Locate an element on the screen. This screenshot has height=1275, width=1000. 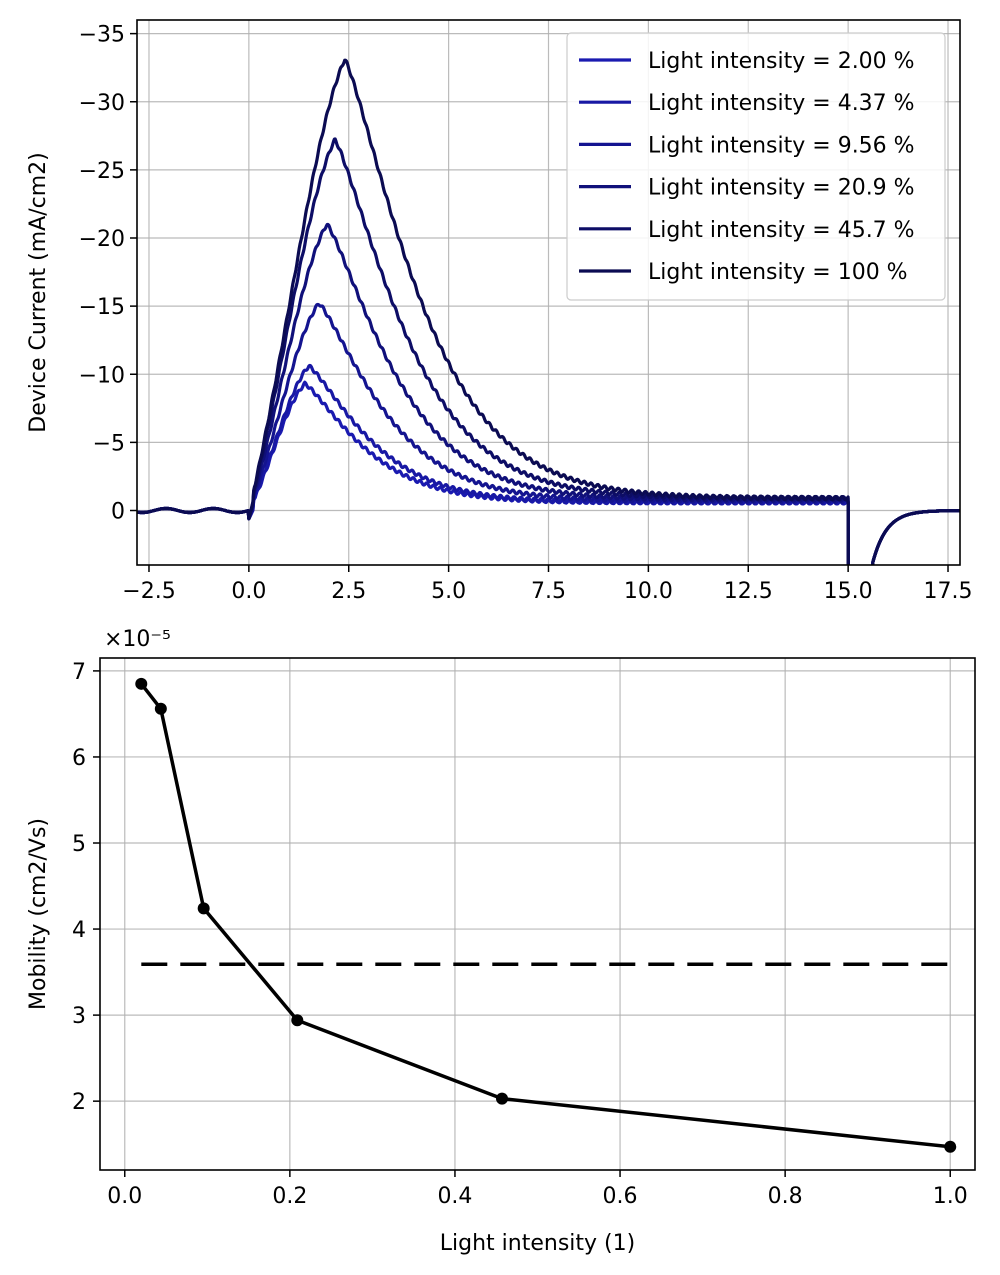
bottom-y-axis-label: Mobility (cm2/Vs) is located at coordinates (38, 914).